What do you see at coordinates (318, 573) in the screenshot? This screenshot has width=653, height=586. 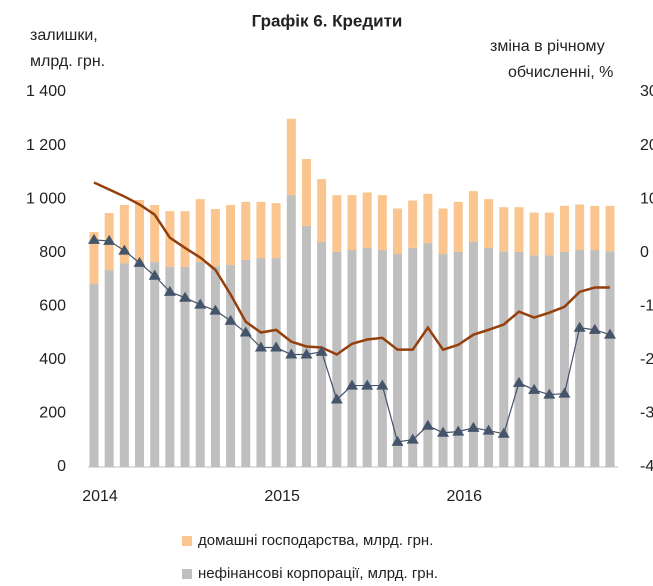 I see `legend-label: нефінансові корпорації, млрд. грн.` at bounding box center [318, 573].